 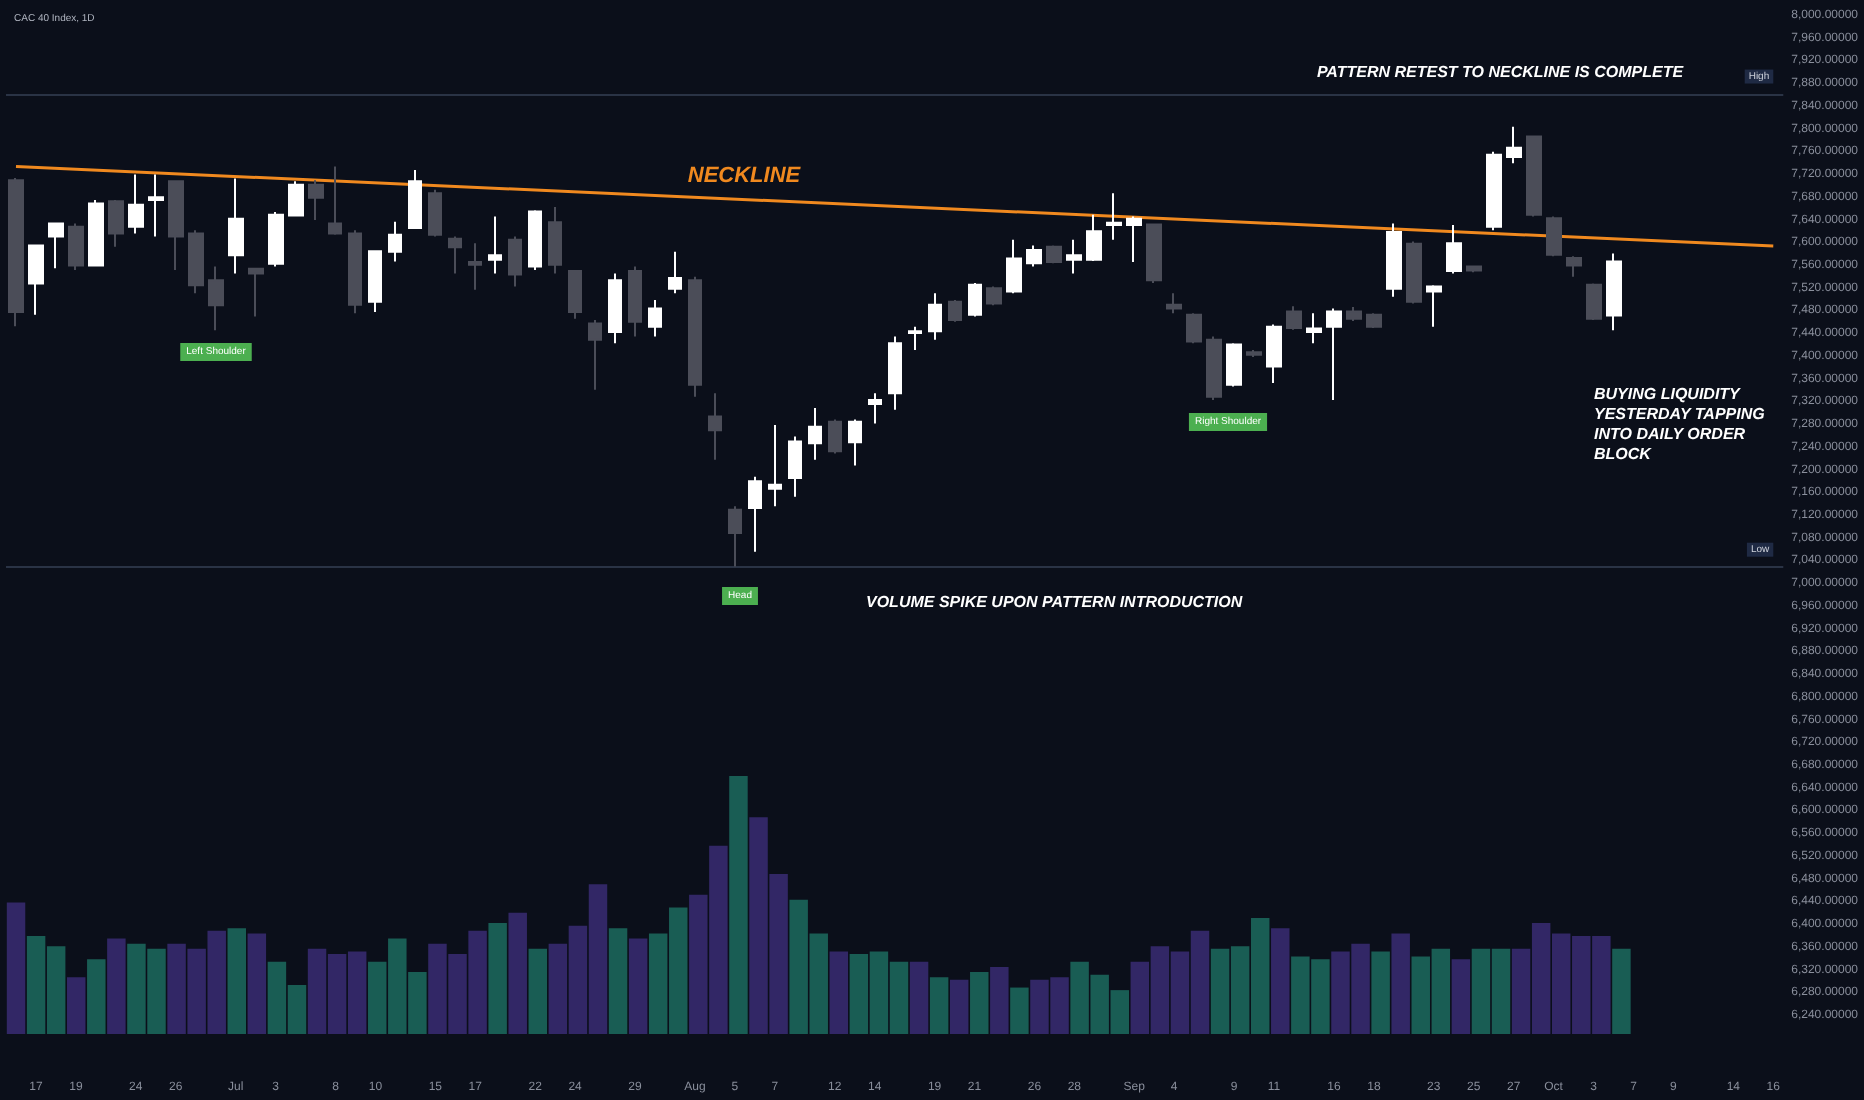 What do you see at coordinates (1682, 424) in the screenshot?
I see `annotation: BUYING LIQUIDITY YESTERDAY TAPPING INTO DAILY ORDER BLOCK` at bounding box center [1682, 424].